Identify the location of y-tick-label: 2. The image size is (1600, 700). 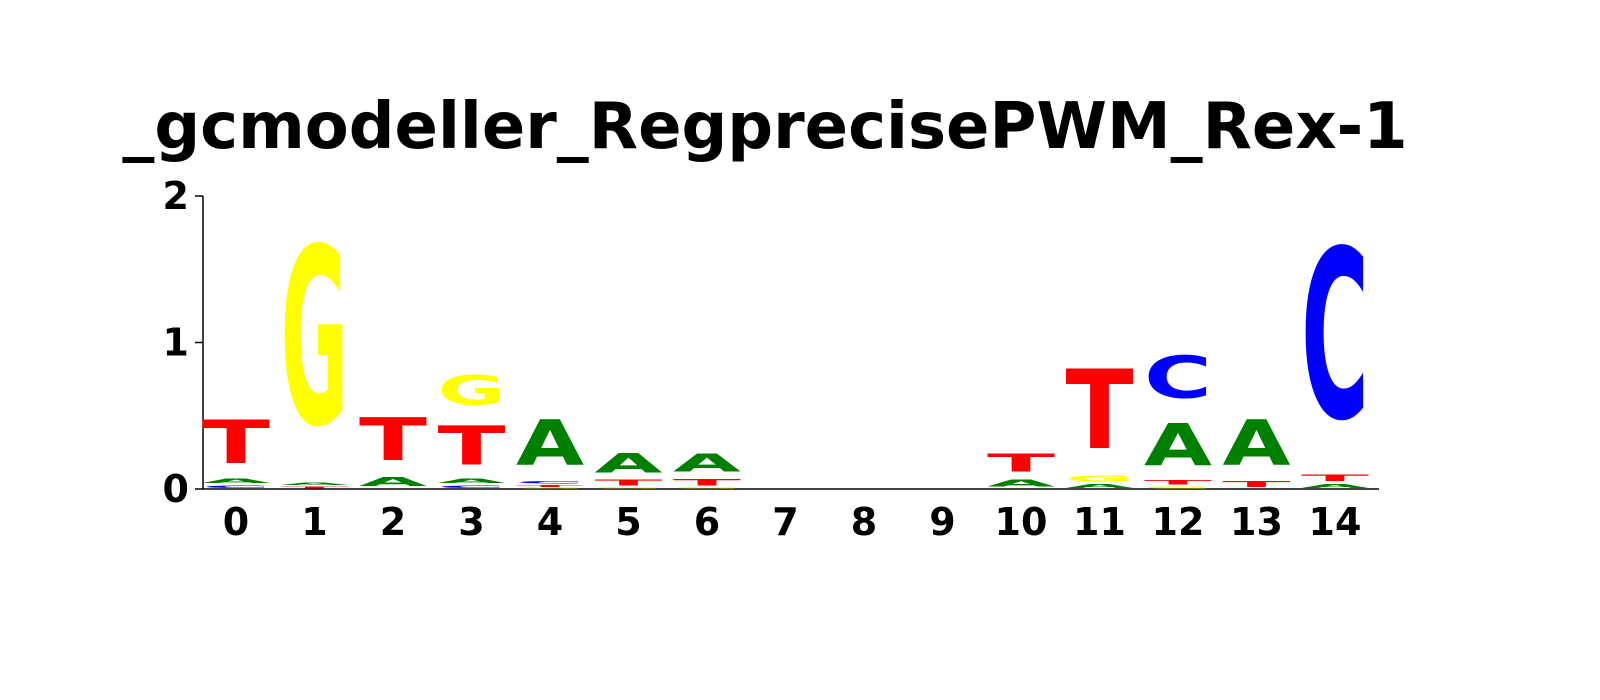
(176, 196).